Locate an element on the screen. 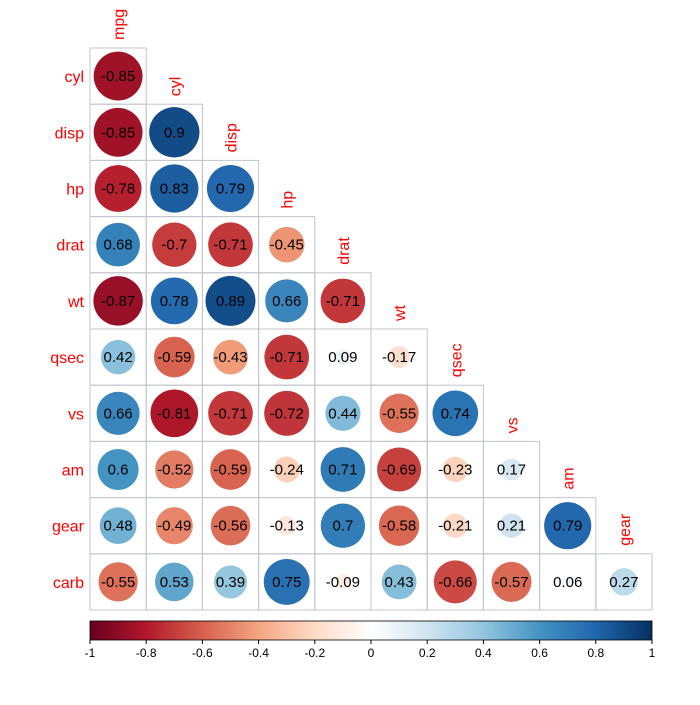 This screenshot has height=705, width=700. row-label: cyl is located at coordinates (74, 77).